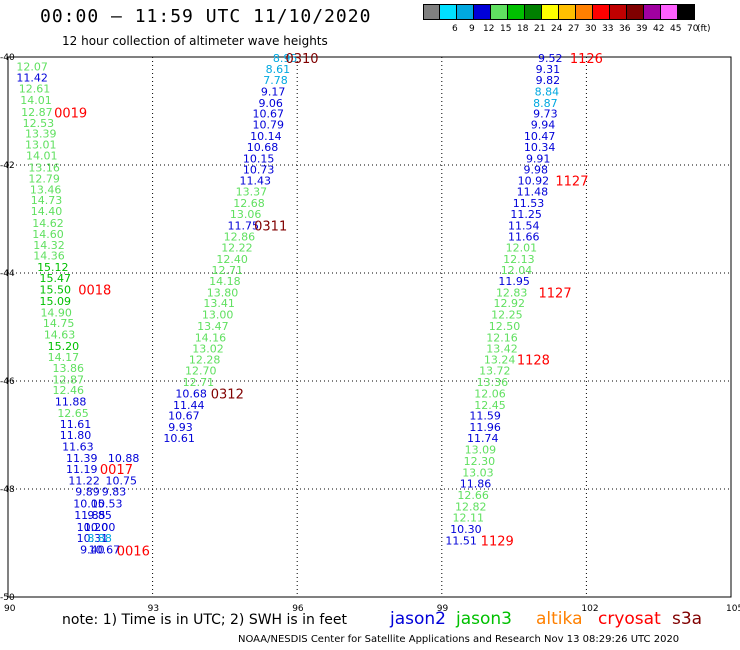 This screenshot has height=650, width=740. What do you see at coordinates (47, 200) in the screenshot?
I see `wave-height-point: 14.73` at bounding box center [47, 200].